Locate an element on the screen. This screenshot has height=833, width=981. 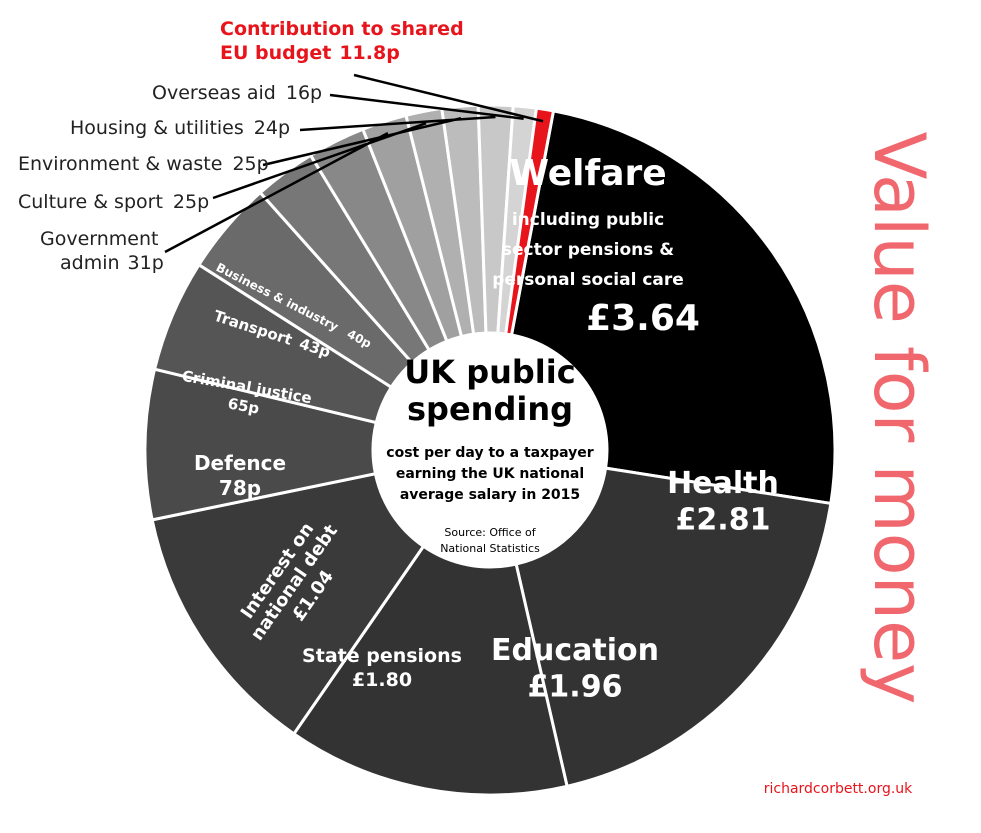
callout-eu-budget-line-2: EU budget 11.8p is located at coordinates (310, 53).